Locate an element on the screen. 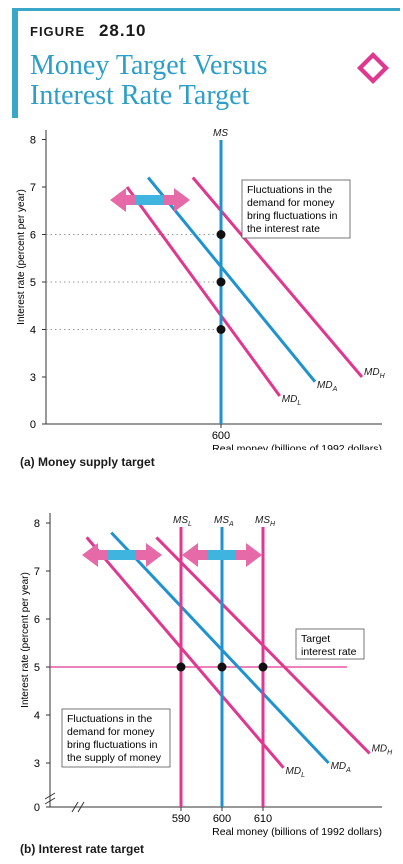 The width and height of the screenshot is (403, 864). figure-title: Money Target Versus Interest Rate Target is located at coordinates (190, 81).